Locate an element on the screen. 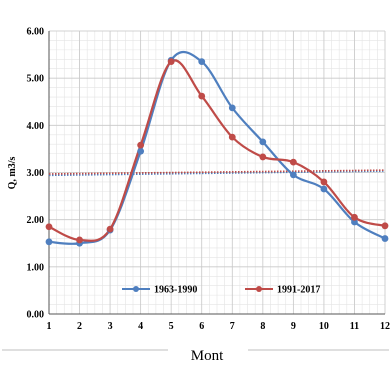 This screenshot has width=391, height=366. x-tick-label: 2 is located at coordinates (79, 326).